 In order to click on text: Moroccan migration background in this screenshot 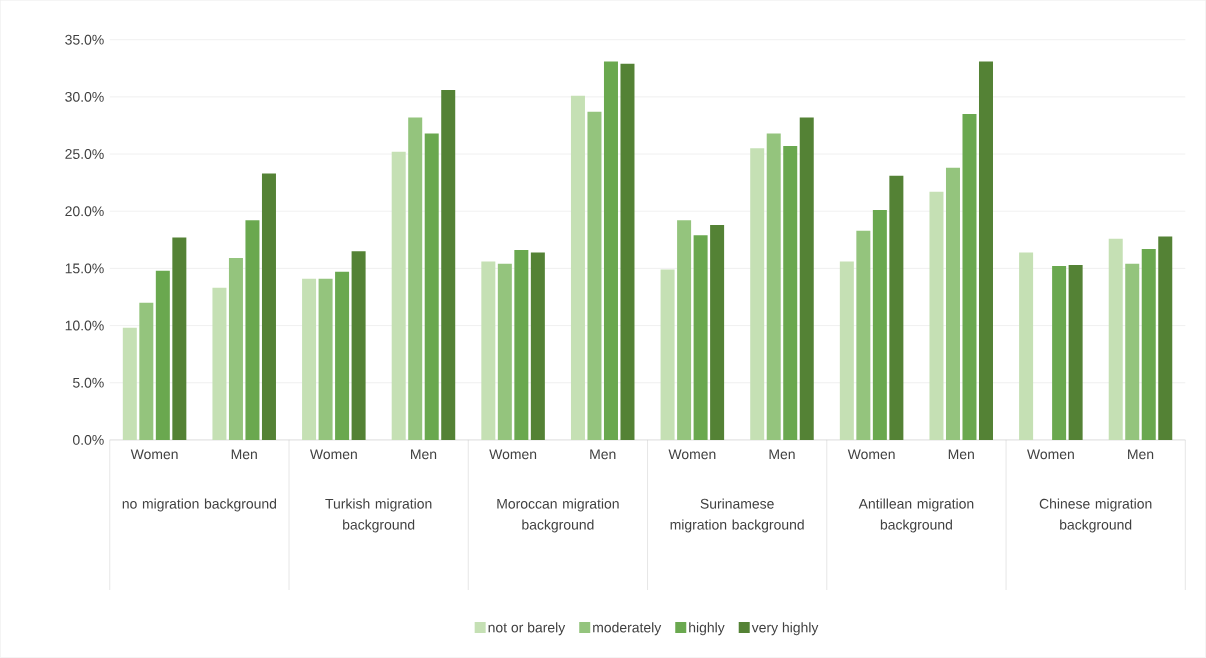, I will do `click(558, 515)`.